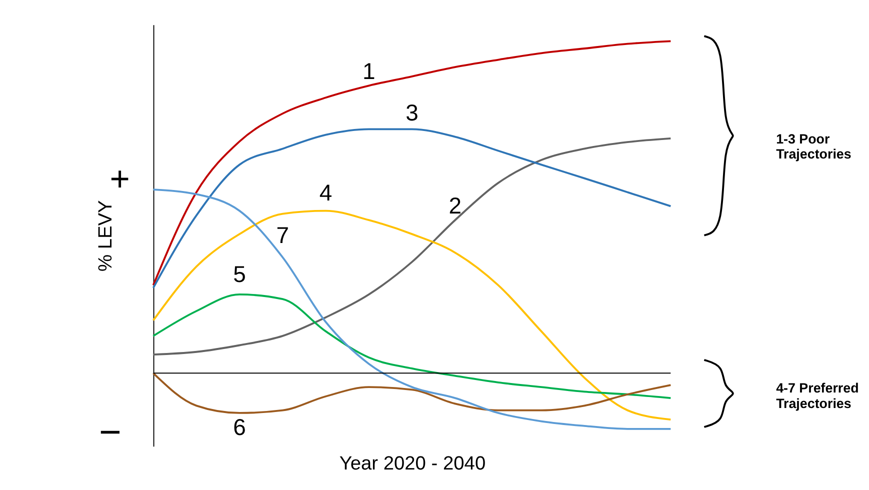  Describe the element at coordinates (817, 395) in the screenshot. I see `text: 4-7 Preferred Trajectories` at that location.